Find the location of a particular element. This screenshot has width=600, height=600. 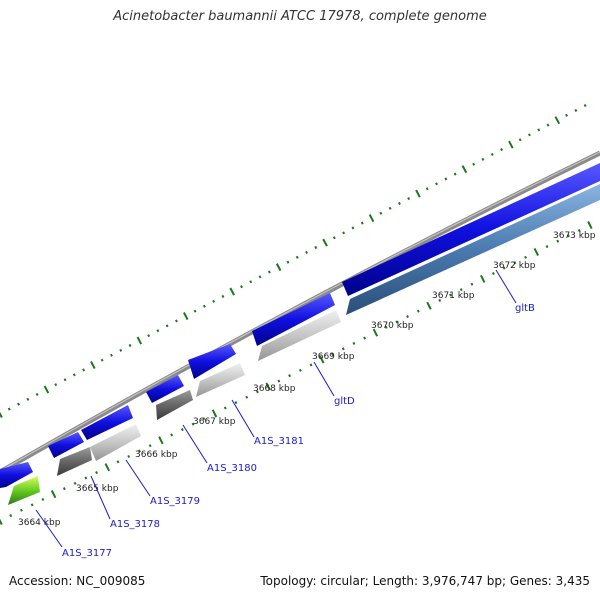

scale-label: 3670 kbp is located at coordinates (392, 326).